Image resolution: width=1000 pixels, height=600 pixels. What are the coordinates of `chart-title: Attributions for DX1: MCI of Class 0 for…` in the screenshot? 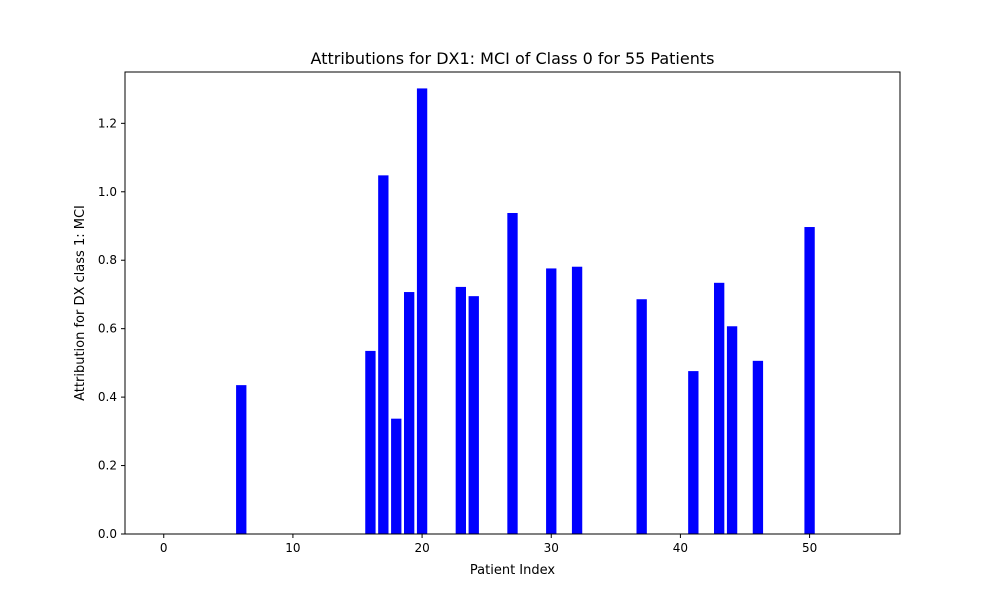 It's located at (513, 58).